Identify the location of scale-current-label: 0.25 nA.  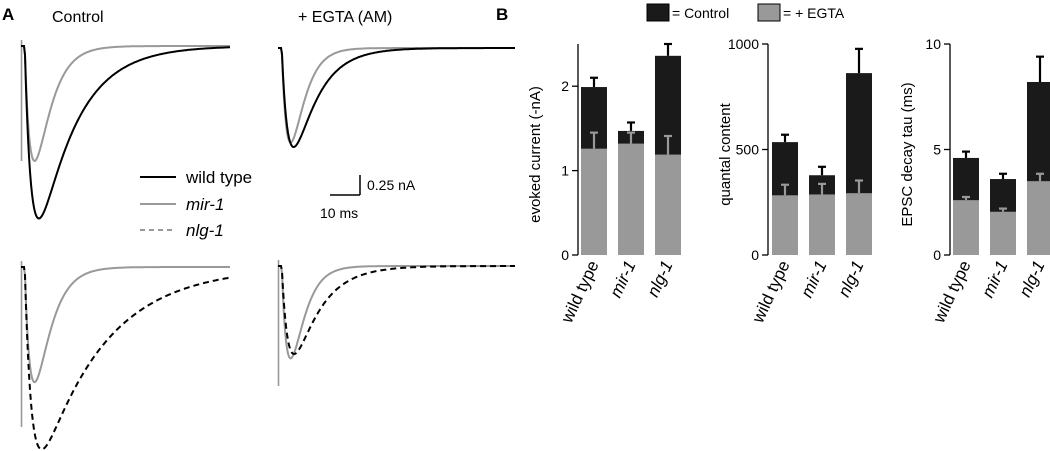
(391, 185).